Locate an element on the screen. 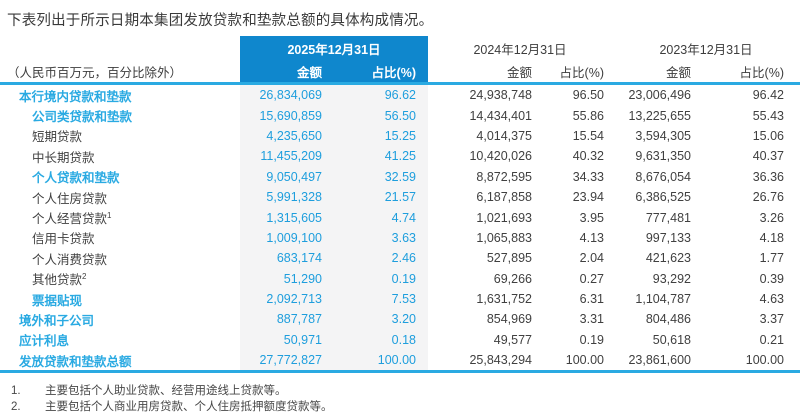  period-header-2024: 2024年12月31日 is located at coordinates (520, 49).